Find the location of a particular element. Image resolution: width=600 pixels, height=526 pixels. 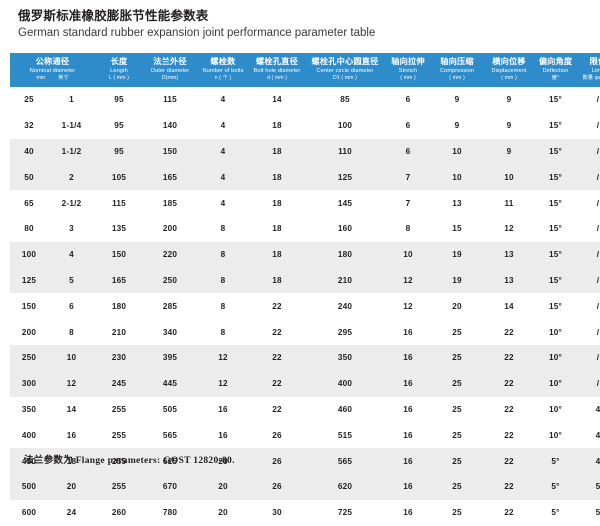

table-row: 350 14 255 505 16 22 460 16 25 22 10° 4 is located at coordinates (305, 409).